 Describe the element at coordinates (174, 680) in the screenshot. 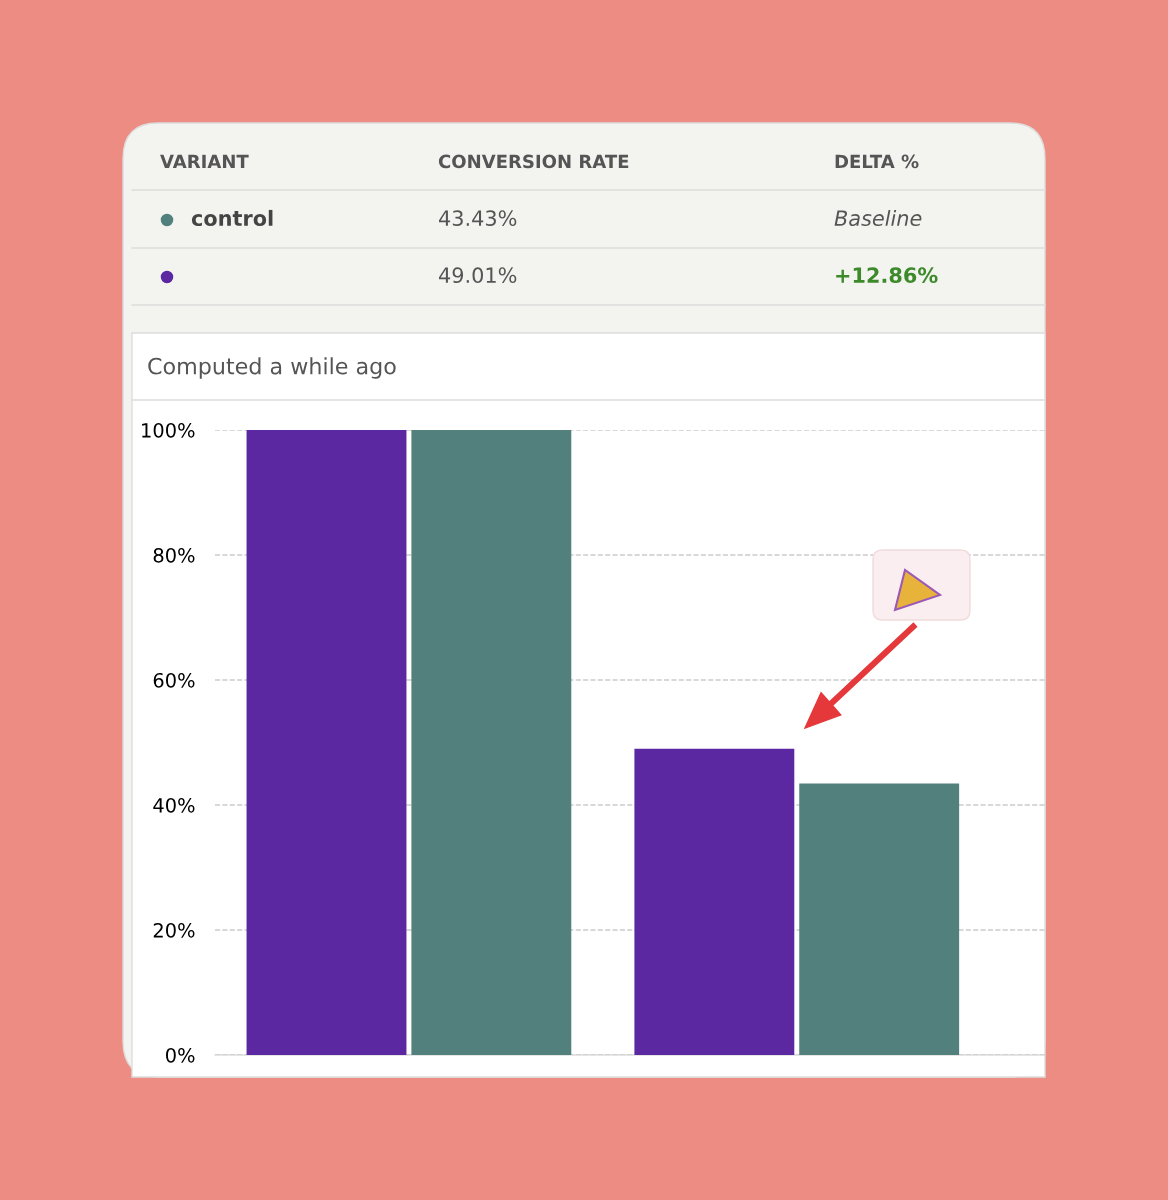

I see `y-tick-label: 60%` at that location.